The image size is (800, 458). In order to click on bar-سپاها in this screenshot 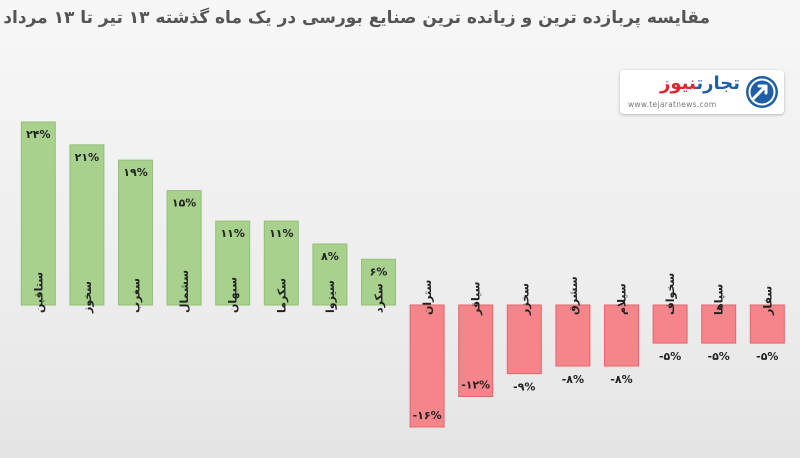, I will do `click(719, 324)`.